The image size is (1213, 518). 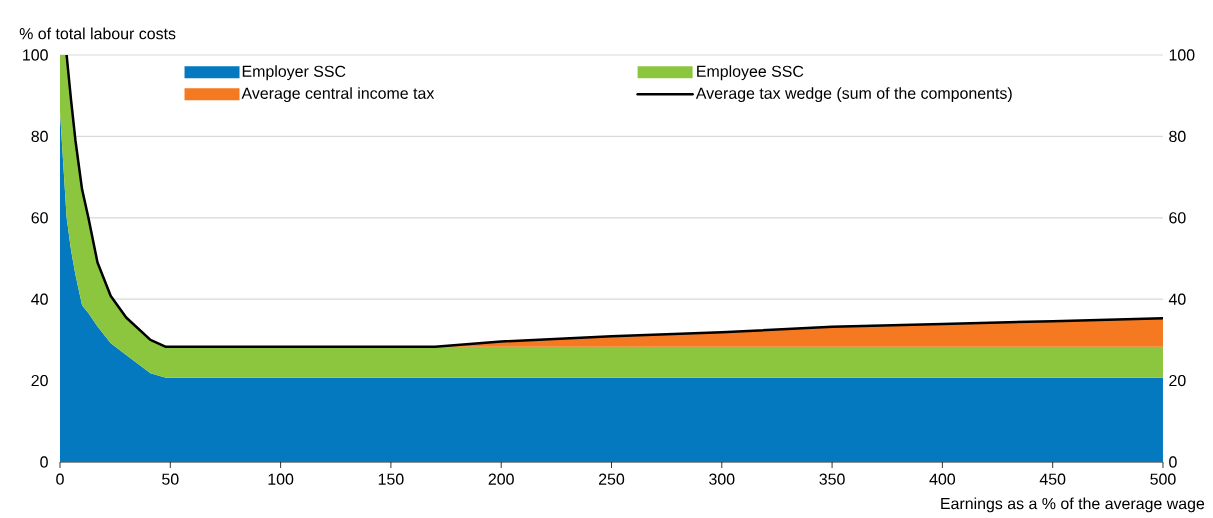 What do you see at coordinates (1177, 218) in the screenshot?
I see `y2-tick-label: 60` at bounding box center [1177, 218].